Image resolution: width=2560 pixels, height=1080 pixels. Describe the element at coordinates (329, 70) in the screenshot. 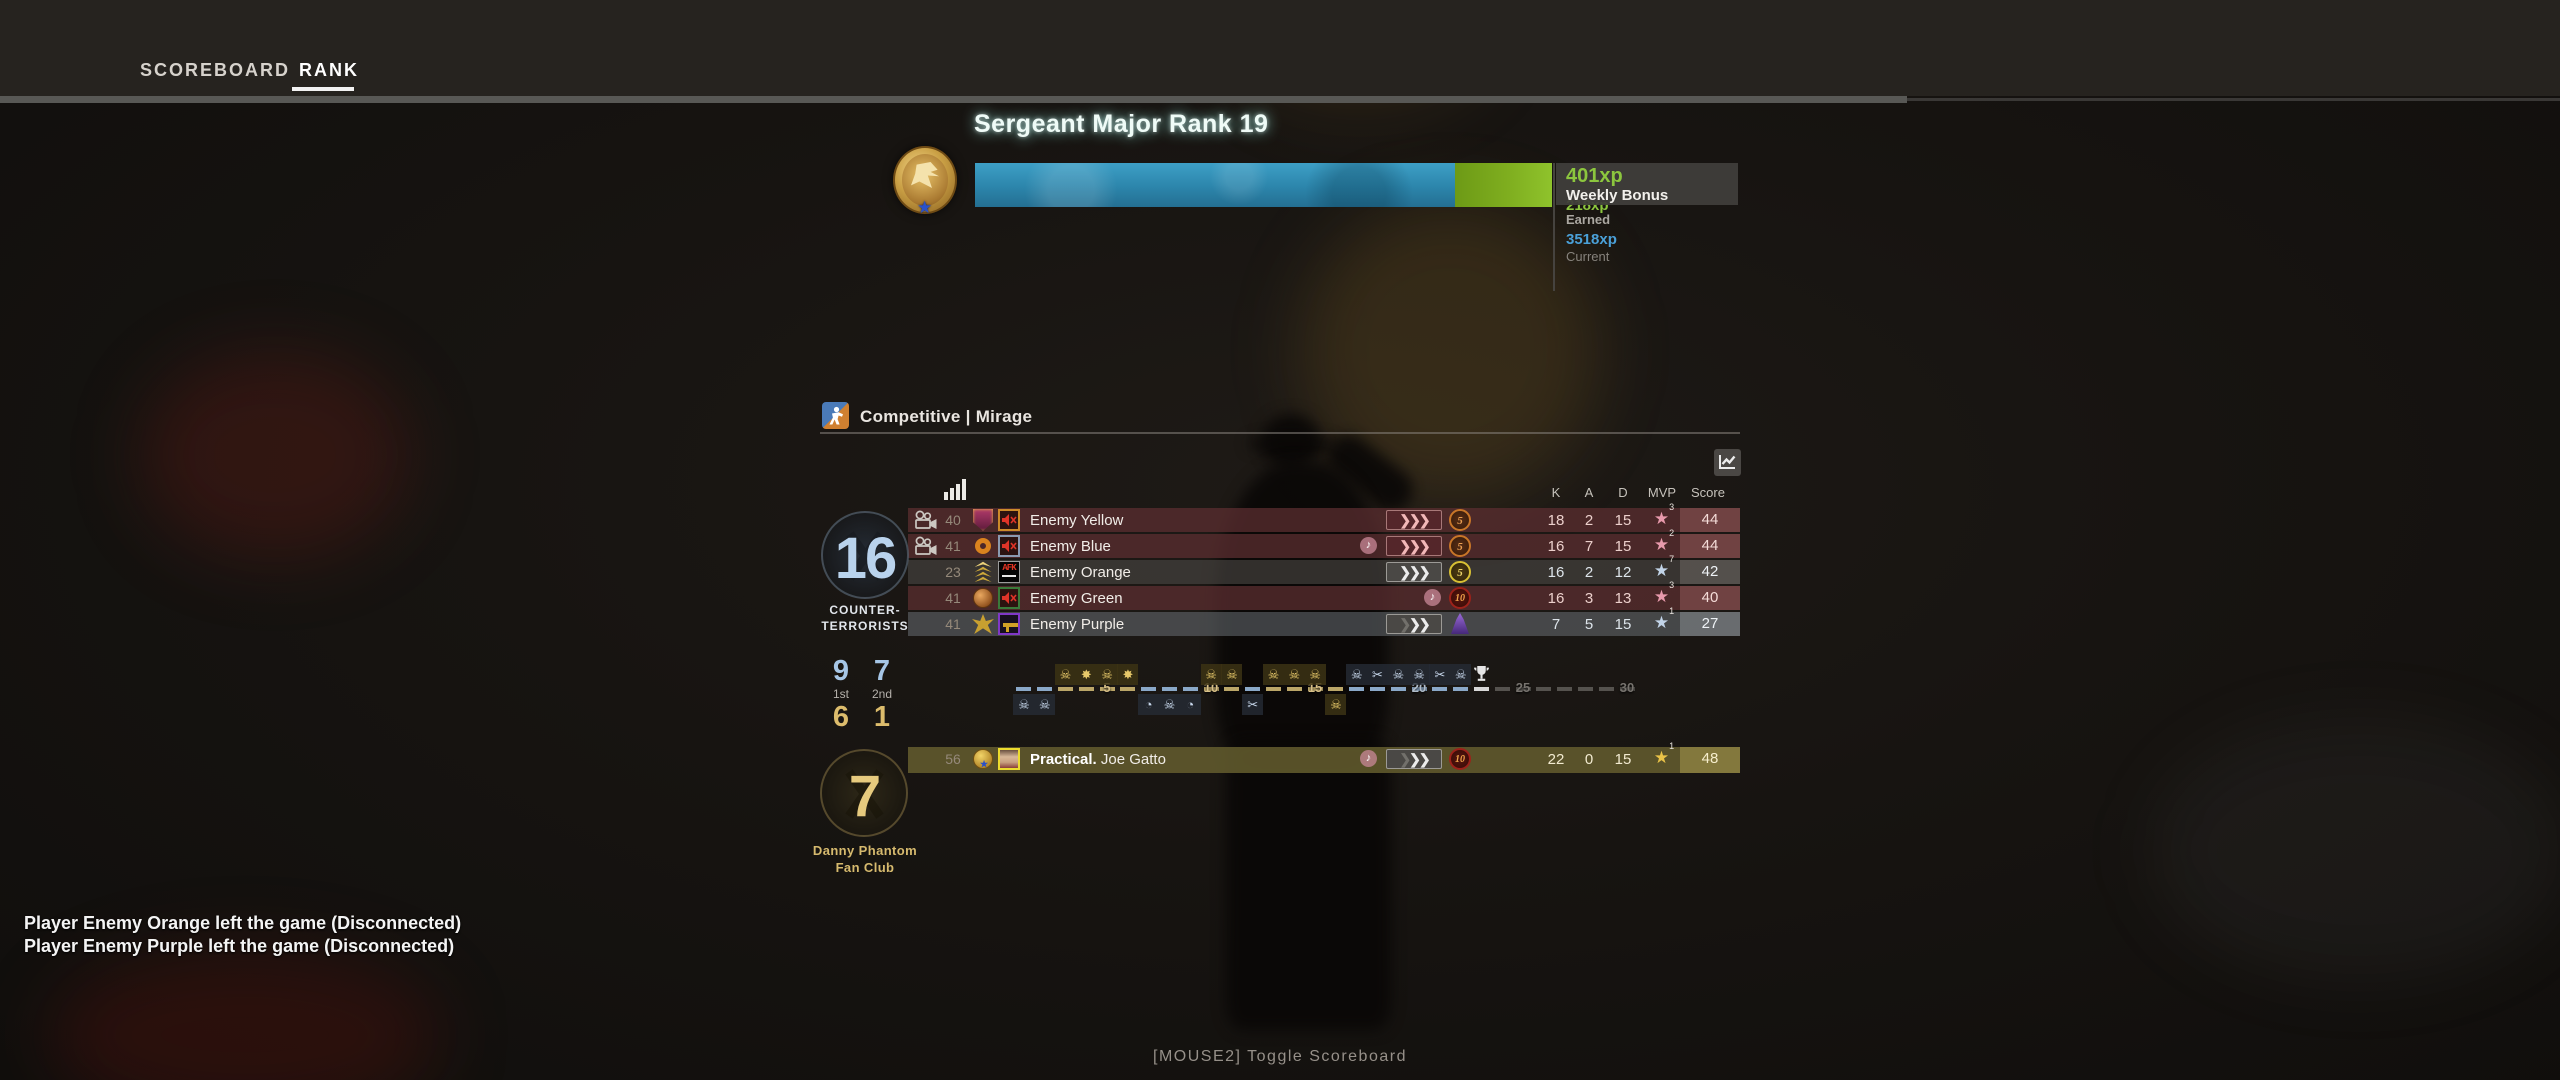

I see `tab-rank: RANK` at that location.